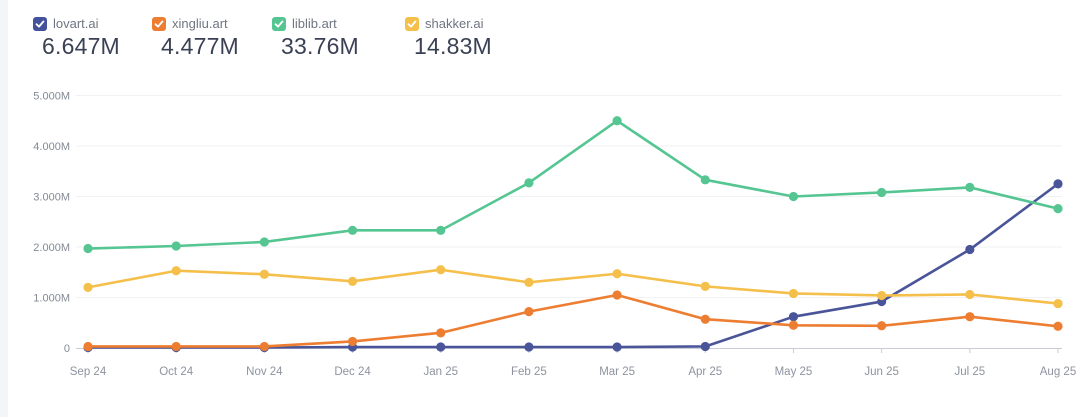  I want to click on legend-label: lovart.ai, so click(76, 23).